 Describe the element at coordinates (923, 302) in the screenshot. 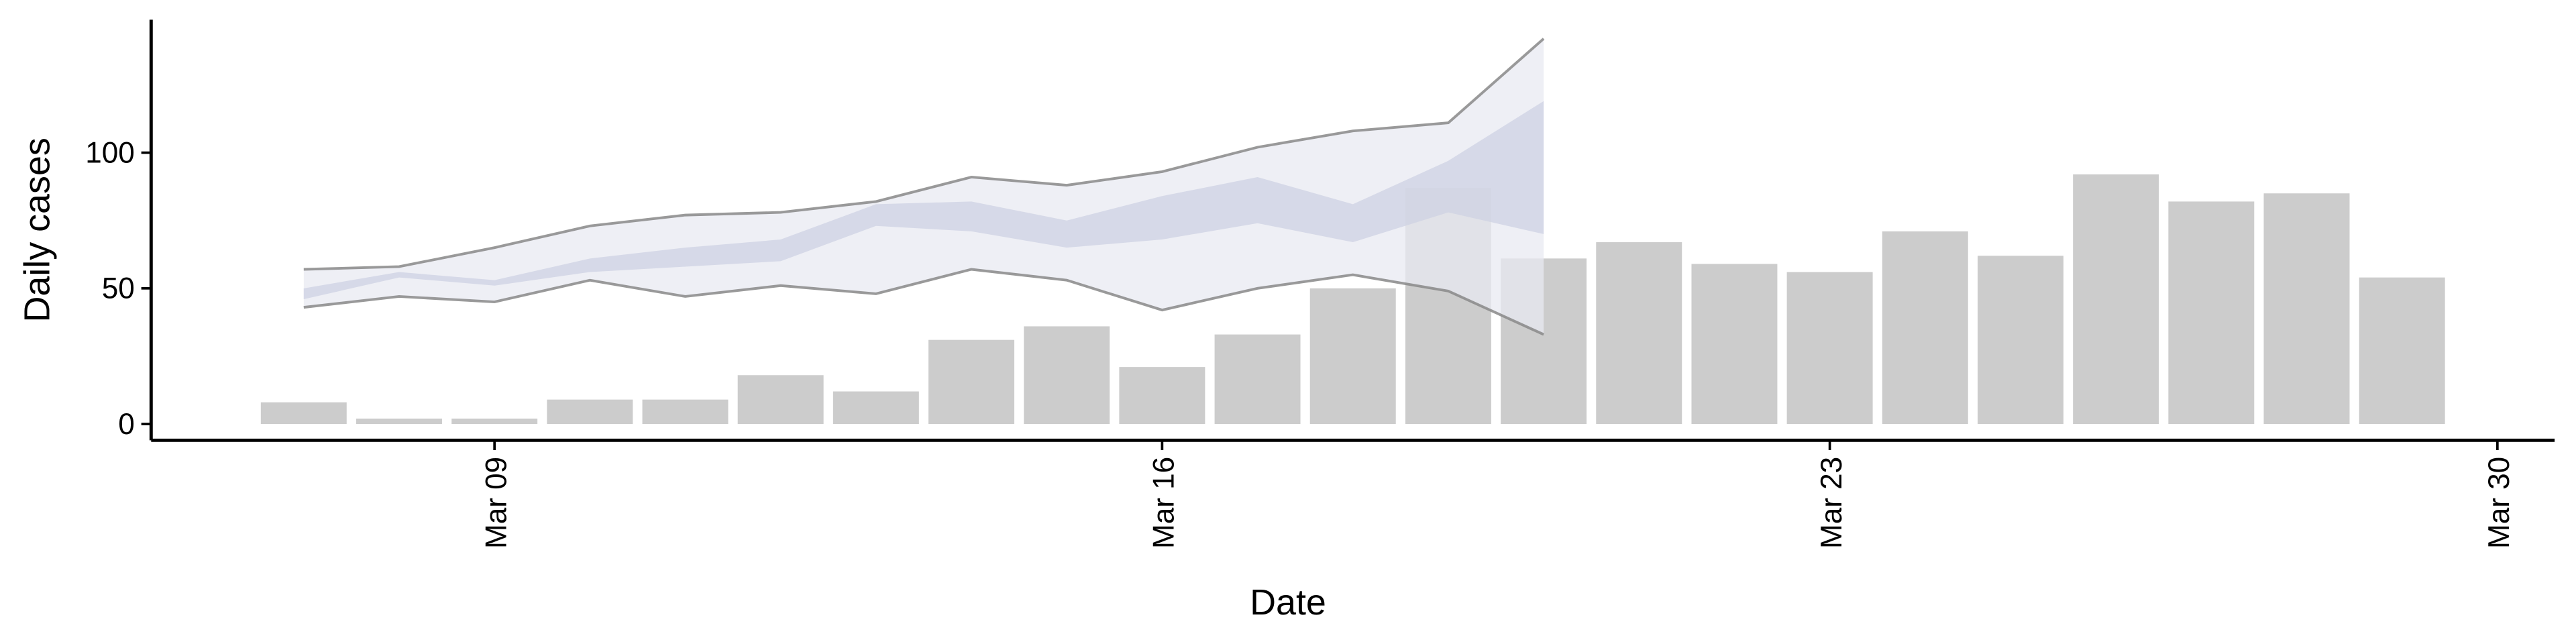

I see `band-edge-line` at that location.